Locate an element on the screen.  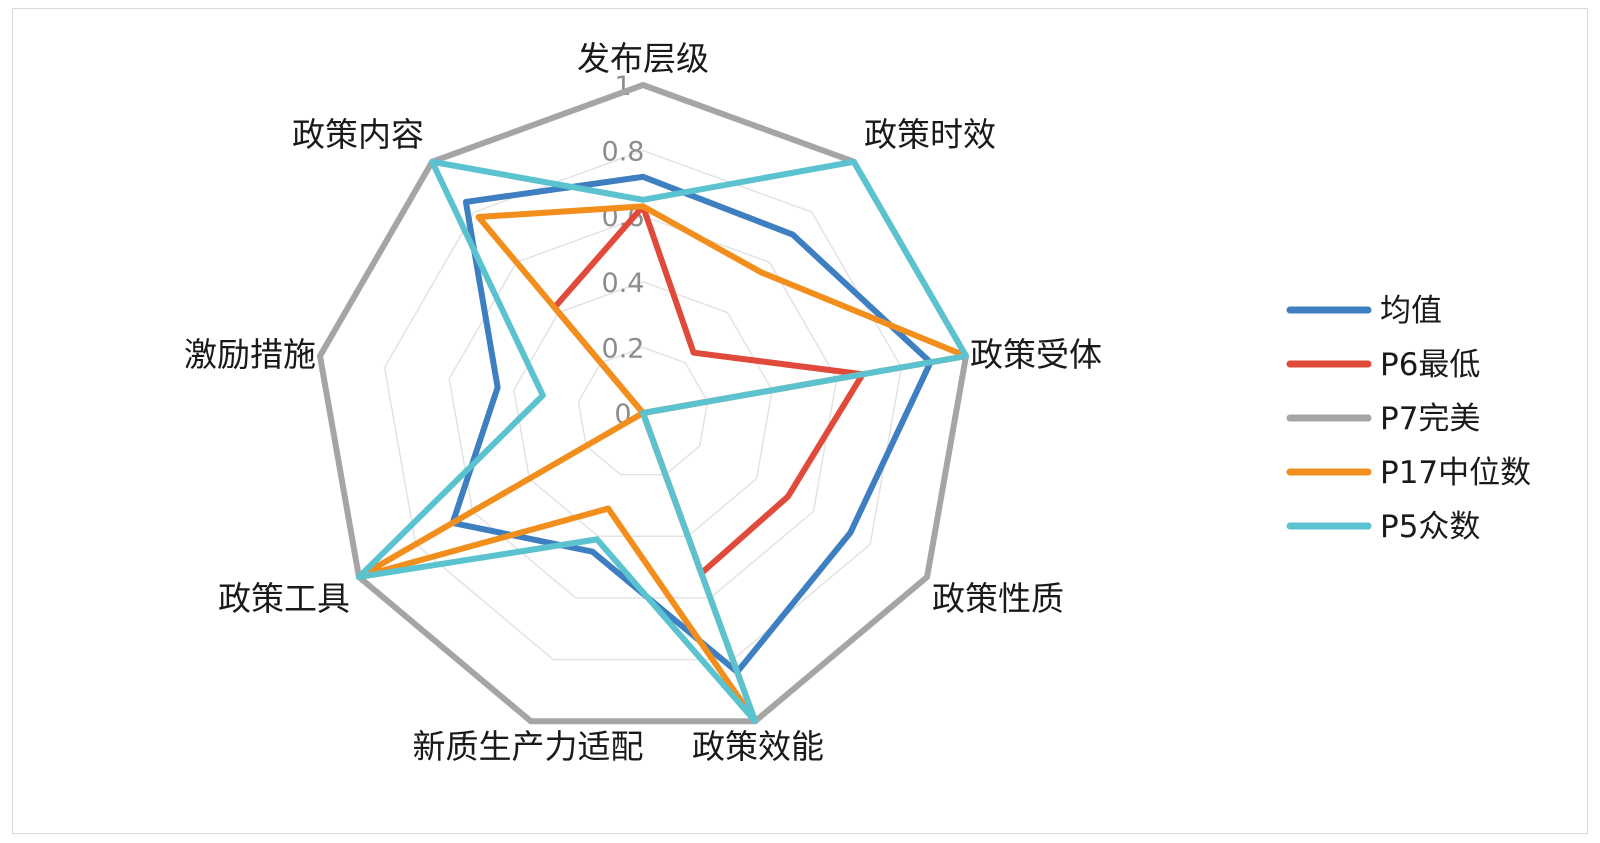
axis-label: 政策效能 is located at coordinates (758, 746).